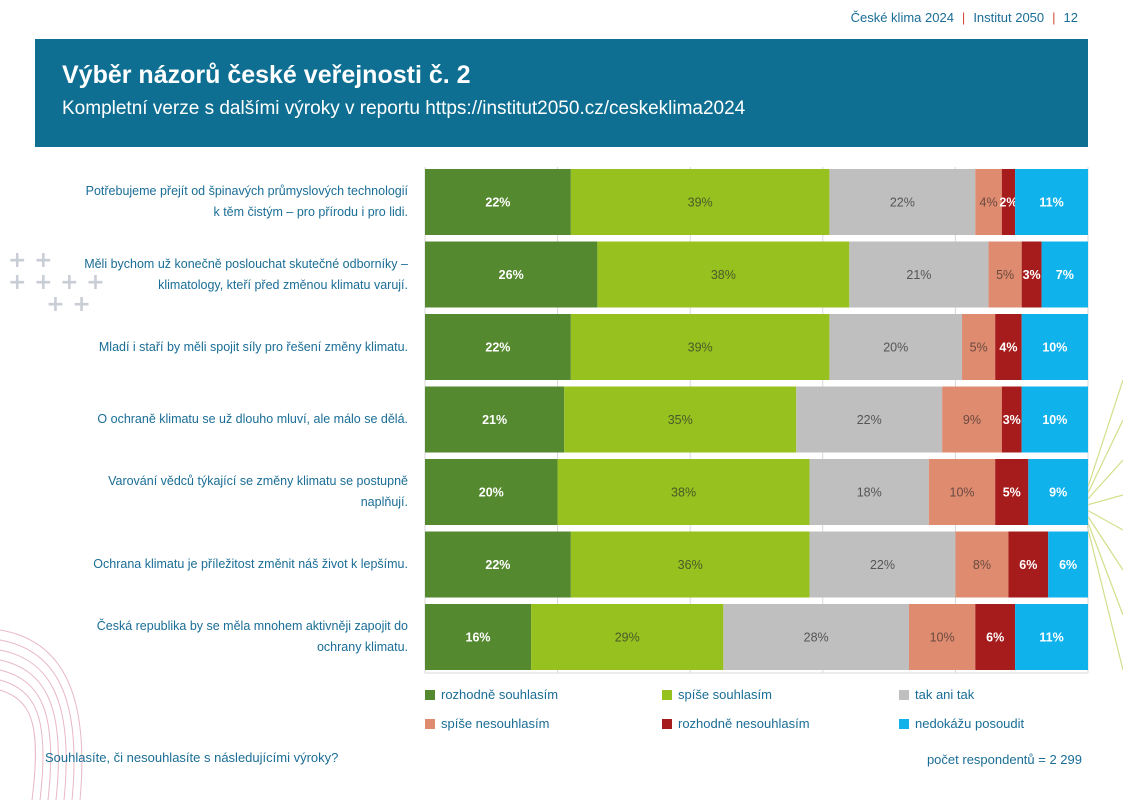 This screenshot has width=1123, height=800. I want to click on bar-value-label: 7%, so click(1065, 275).